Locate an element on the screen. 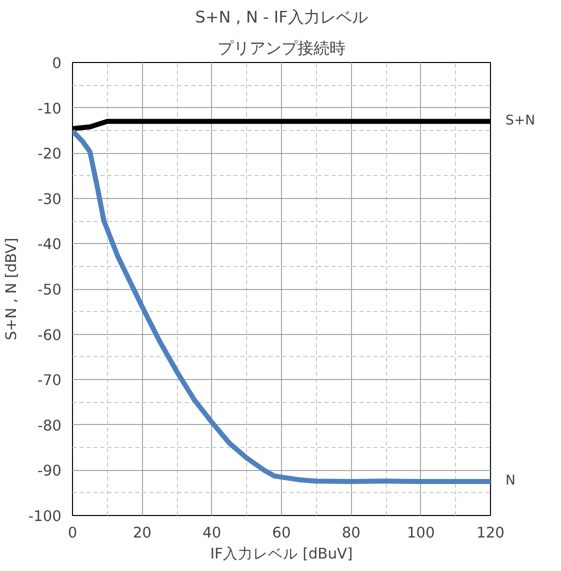 The height and width of the screenshot is (571, 561). x-axis-title: IF入力レベル [dBuV] is located at coordinates (281, 554).